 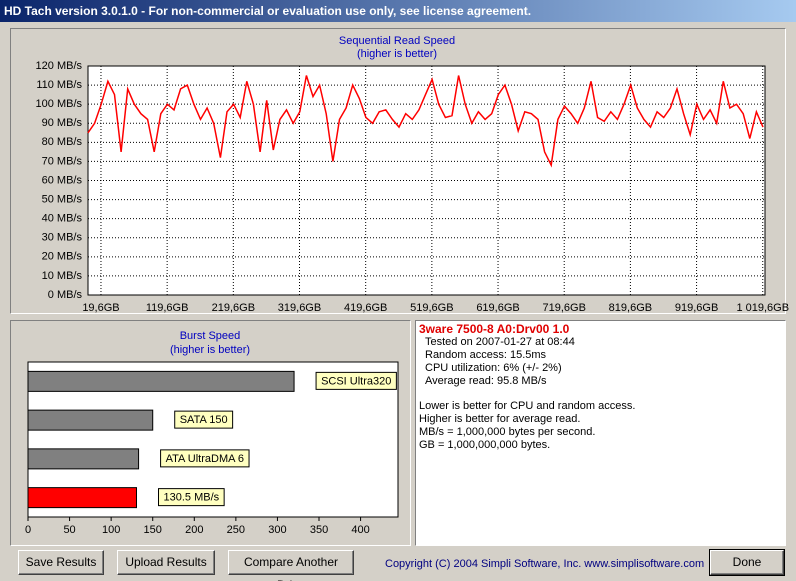 I want to click on y-tick-label: 120 MB/s, so click(x=59, y=66).